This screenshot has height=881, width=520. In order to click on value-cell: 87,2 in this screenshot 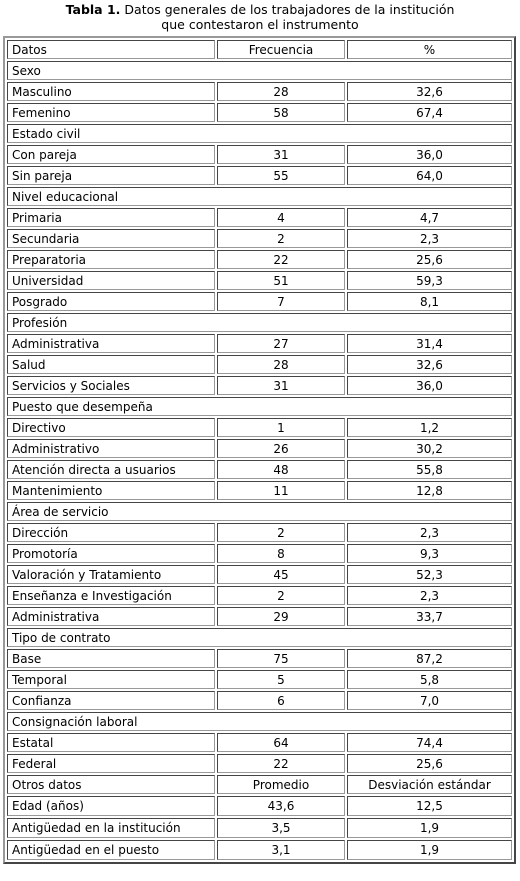, I will do `click(429, 658)`.